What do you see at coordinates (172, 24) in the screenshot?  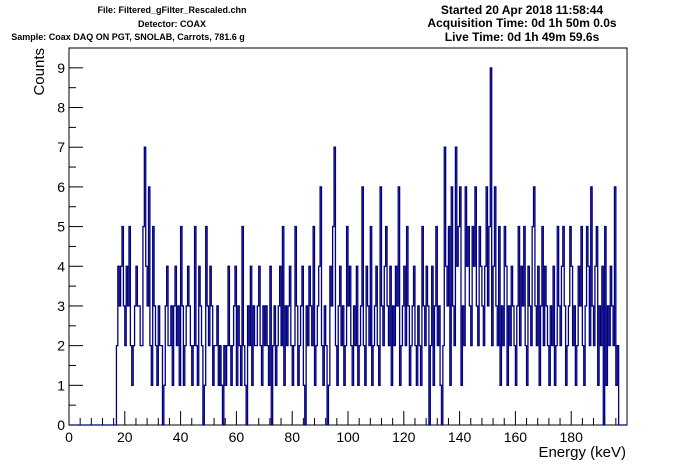 I see `detector-label: Detector: COAX` at bounding box center [172, 24].